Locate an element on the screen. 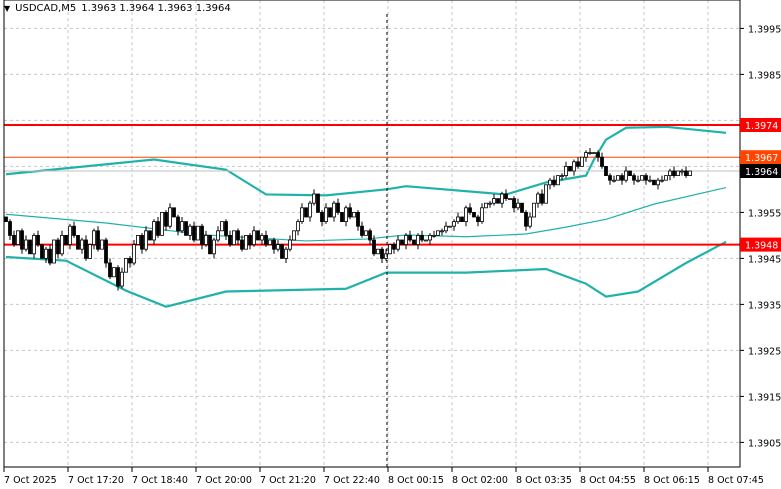  level-label: 1.3964 is located at coordinates (761, 172).